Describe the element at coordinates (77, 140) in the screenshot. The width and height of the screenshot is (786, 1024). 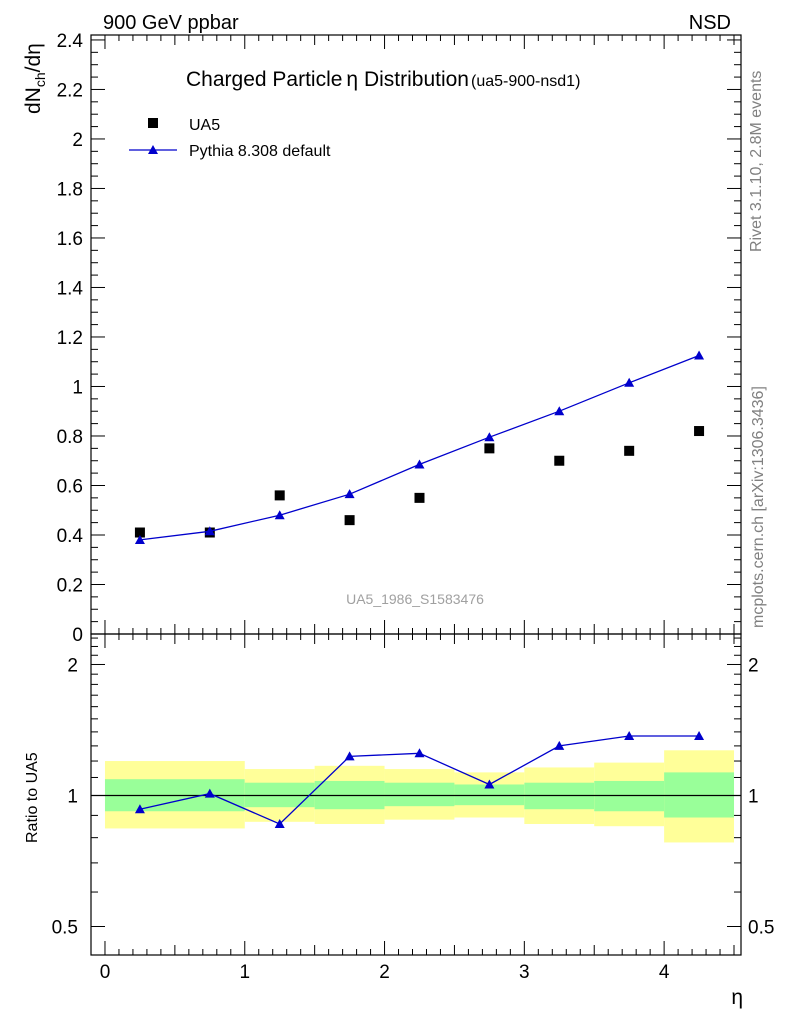
I see `main-y-tick-label: 2` at that location.